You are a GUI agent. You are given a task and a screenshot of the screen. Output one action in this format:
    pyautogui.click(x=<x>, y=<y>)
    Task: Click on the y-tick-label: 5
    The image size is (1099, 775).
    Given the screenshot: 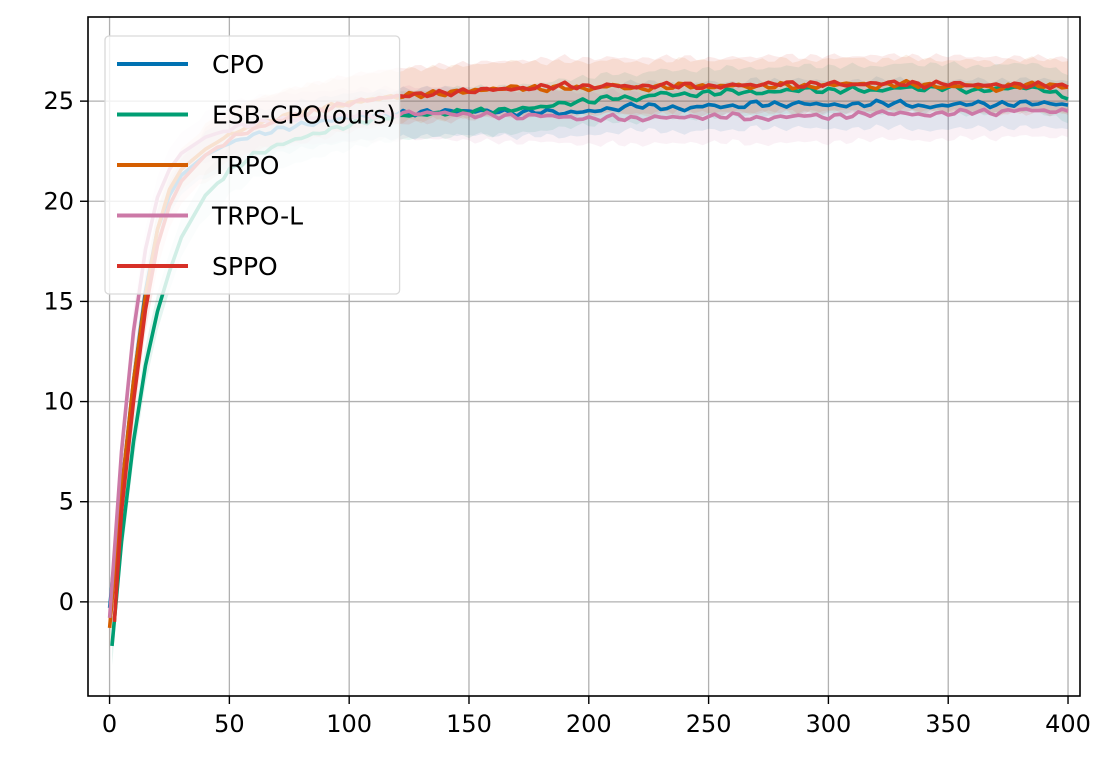 What is the action you would take?
    pyautogui.click(x=66, y=502)
    